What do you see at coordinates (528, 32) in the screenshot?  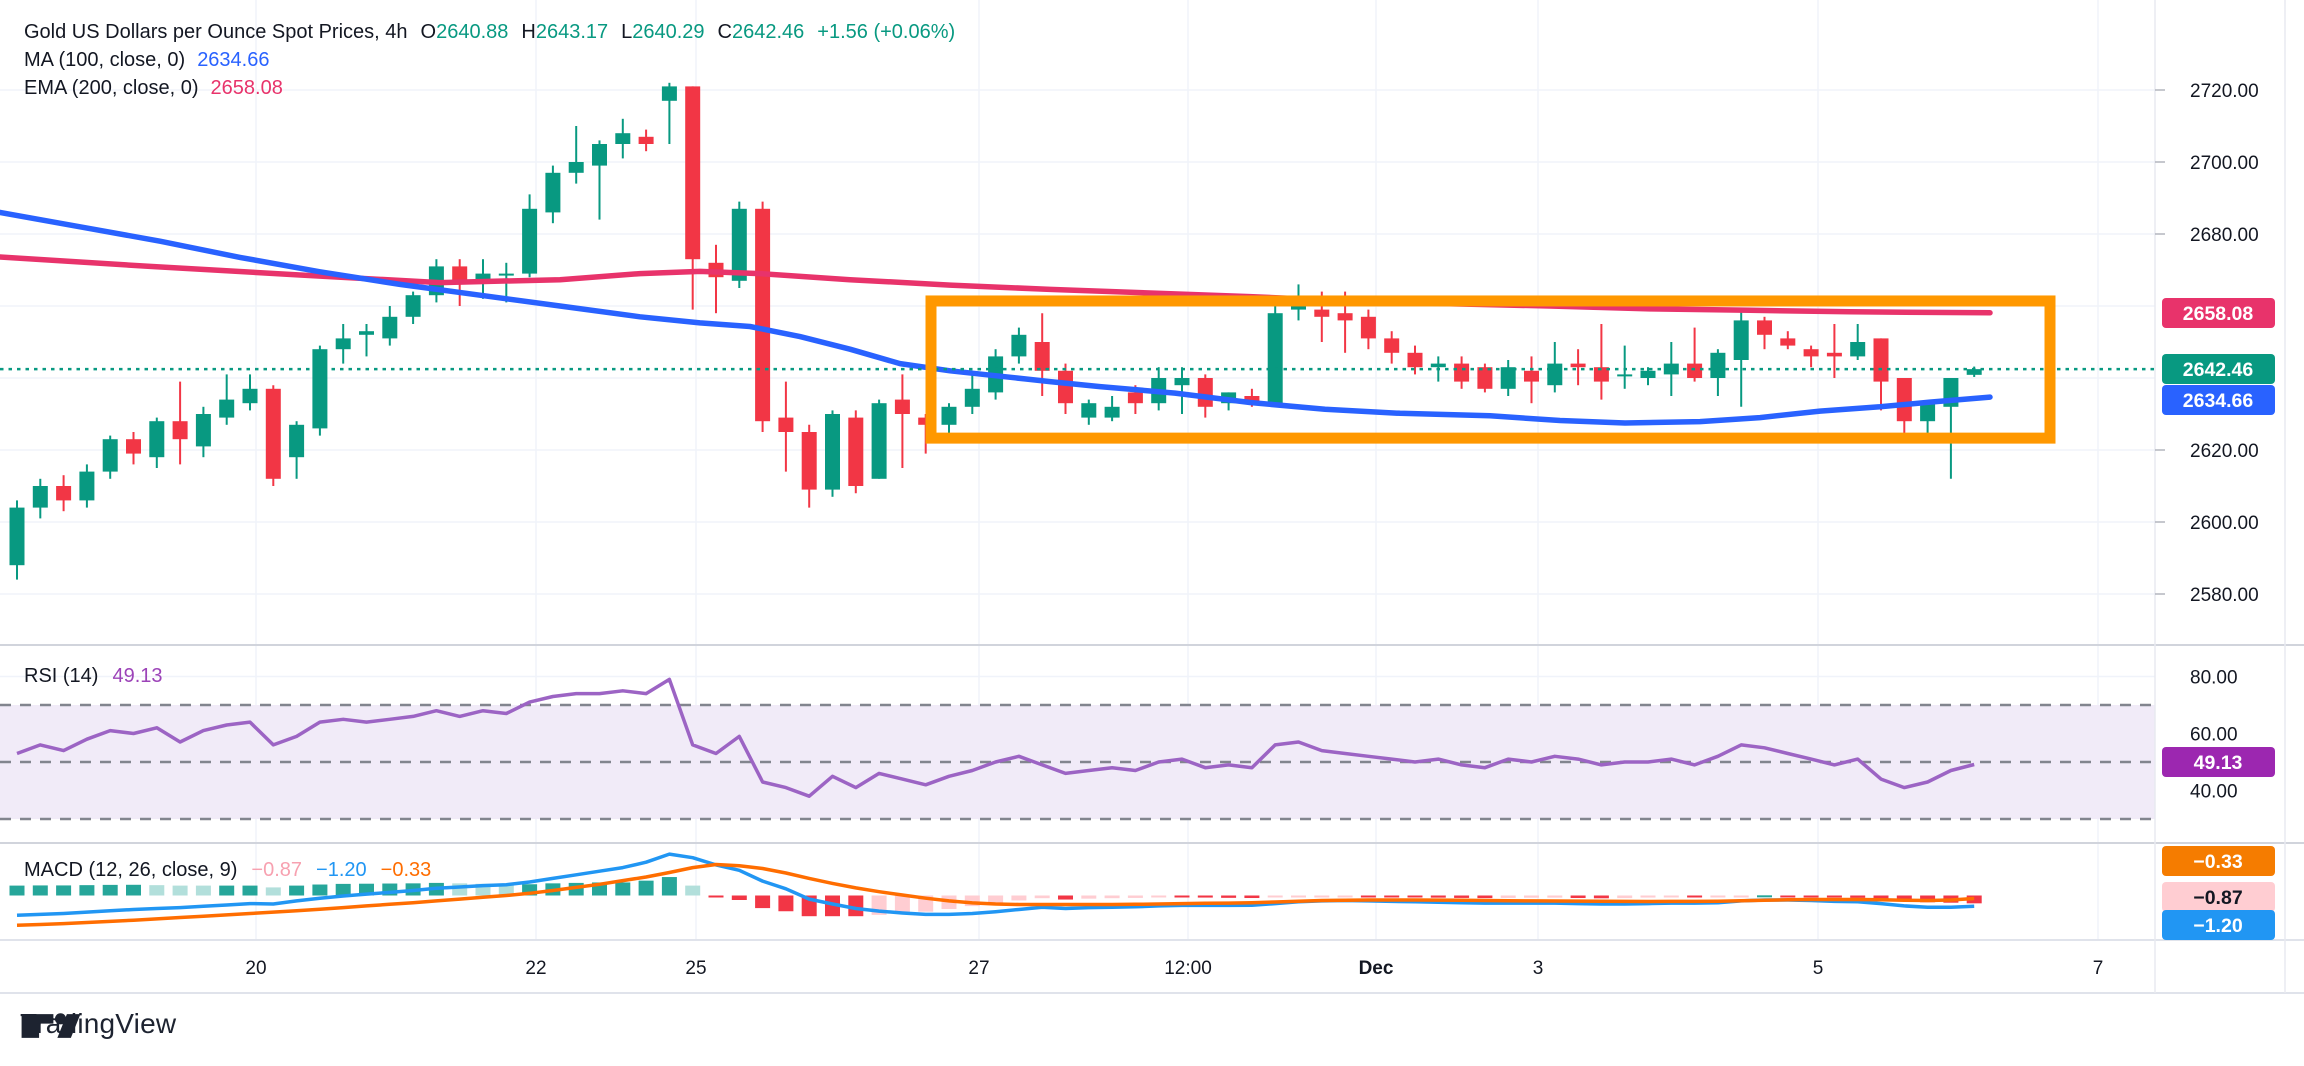 I see `high-label: H` at bounding box center [528, 32].